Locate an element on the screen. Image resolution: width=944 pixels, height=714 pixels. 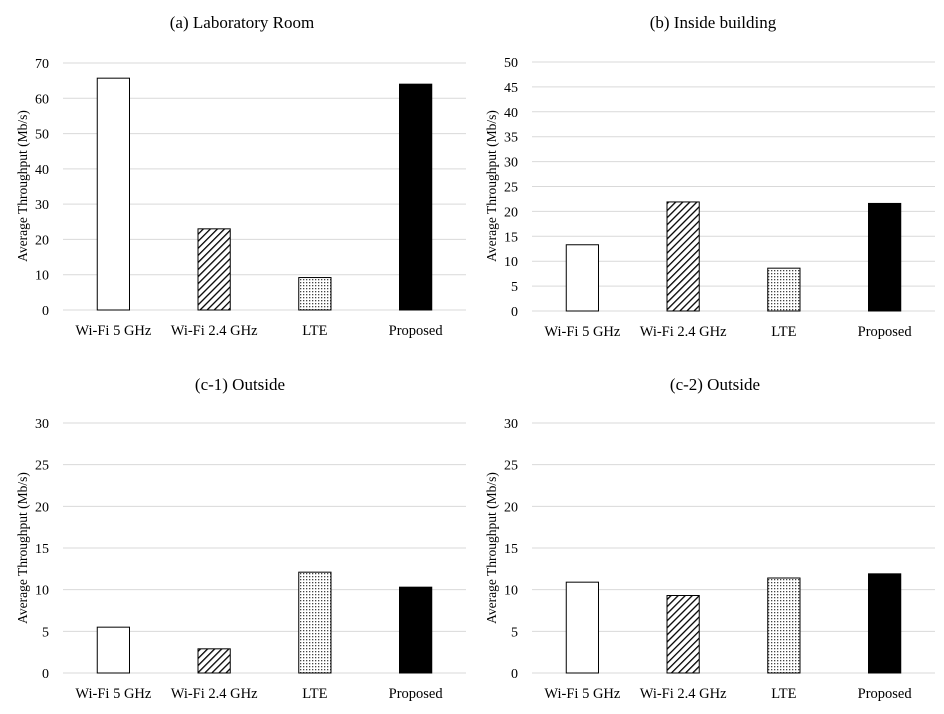
y-tick-label: 70 is located at coordinates (42, 64).